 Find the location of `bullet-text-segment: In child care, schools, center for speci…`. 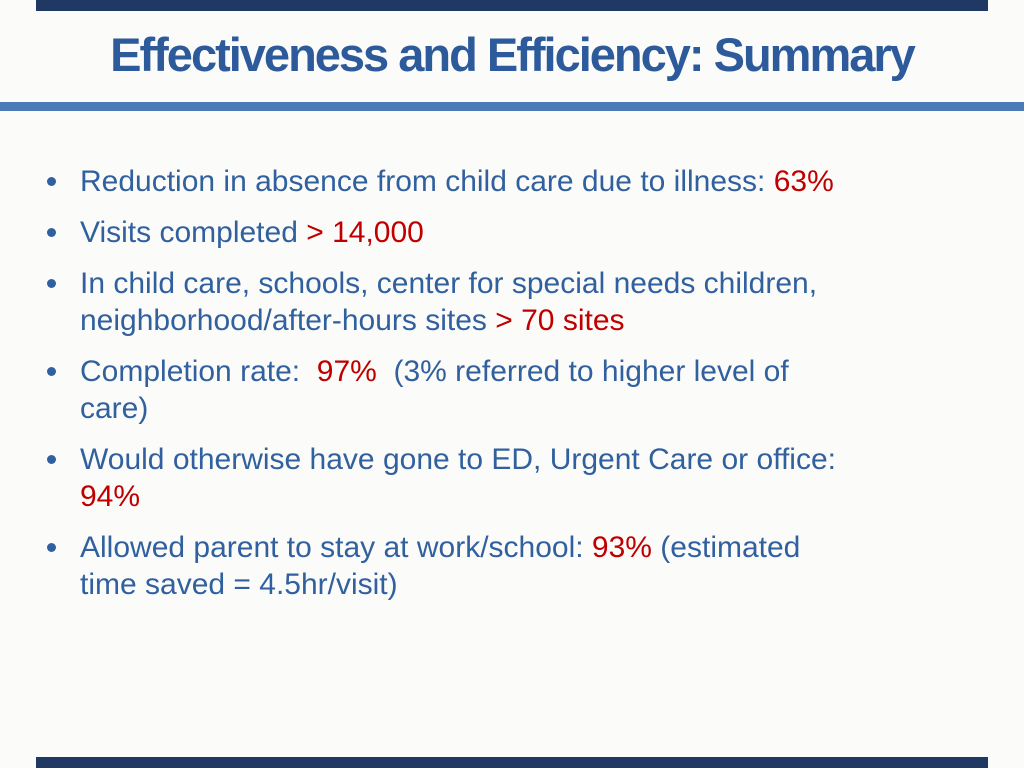

bullet-text-segment: In child care, schools, center for speci… is located at coordinates (449, 302).